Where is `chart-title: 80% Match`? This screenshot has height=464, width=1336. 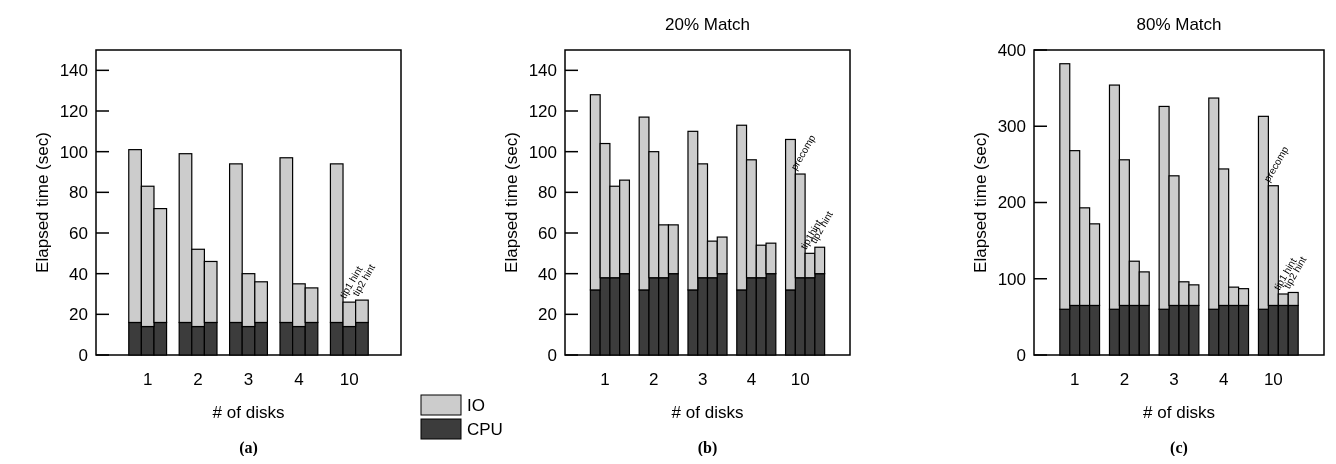
chart-title: 80% Match is located at coordinates (1179, 24).